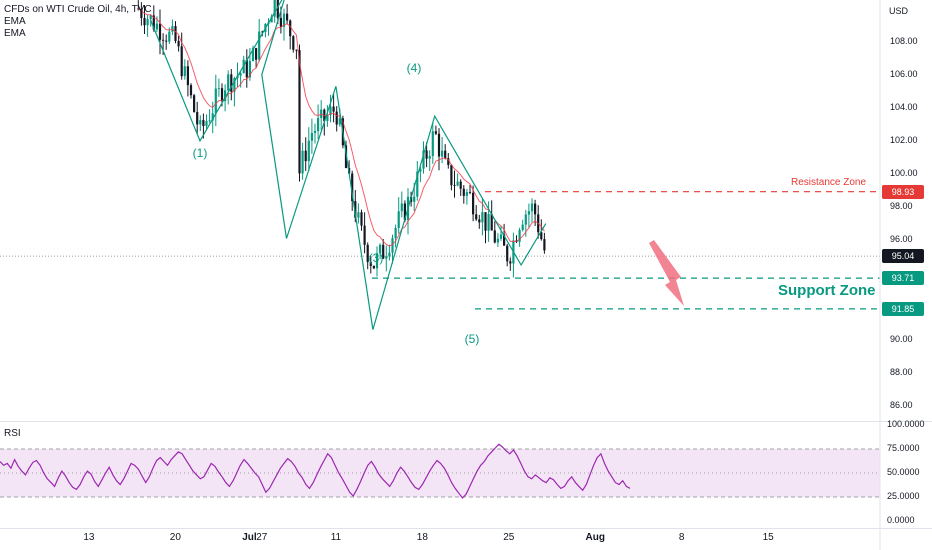  Describe the element at coordinates (249, 537) in the screenshot. I see `time-tick-label: Jul` at that location.